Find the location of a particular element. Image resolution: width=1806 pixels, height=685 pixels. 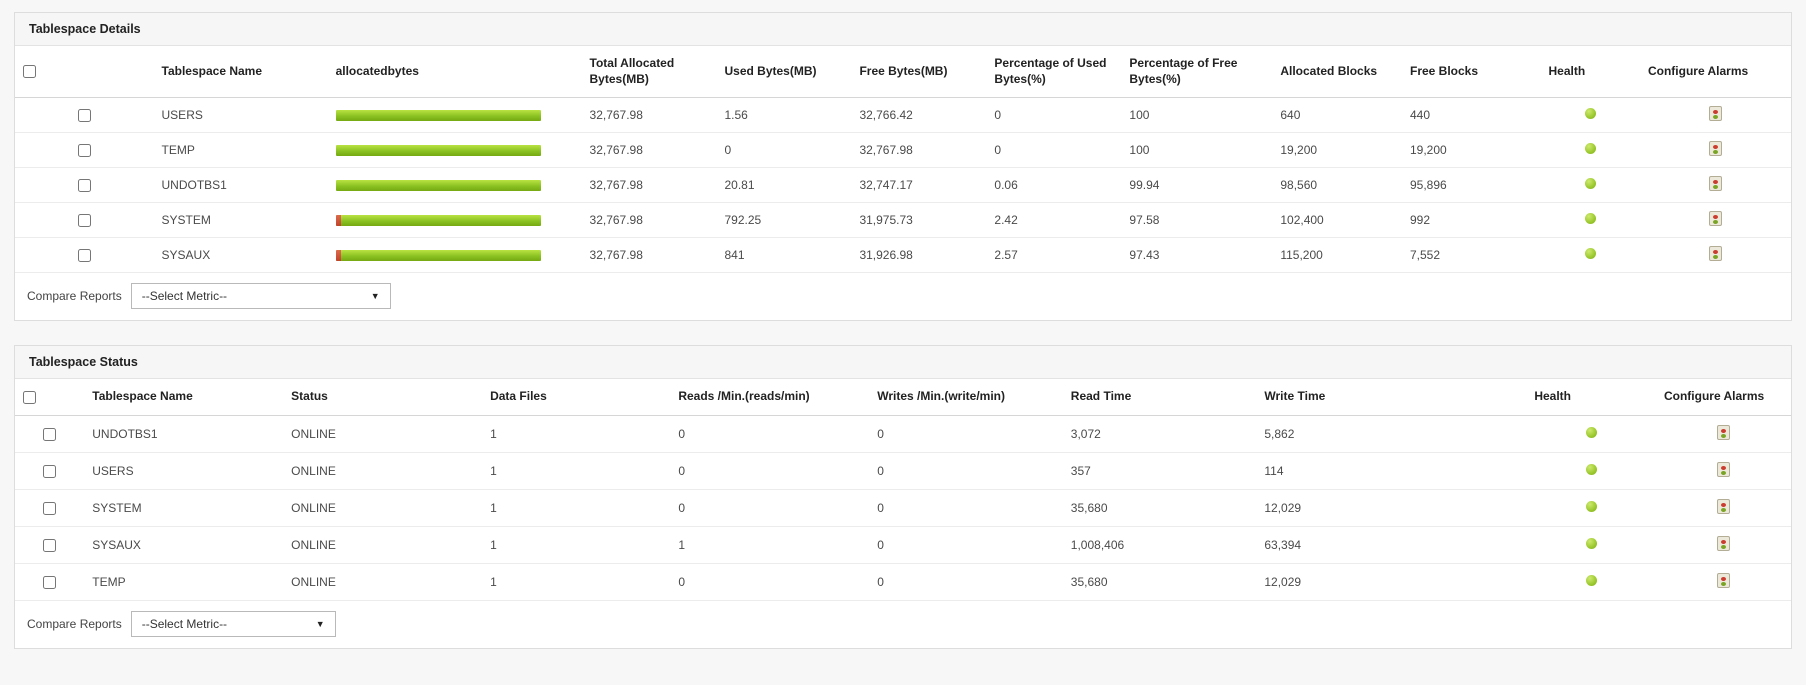

read-time-cell: 357 is located at coordinates (1160, 470).